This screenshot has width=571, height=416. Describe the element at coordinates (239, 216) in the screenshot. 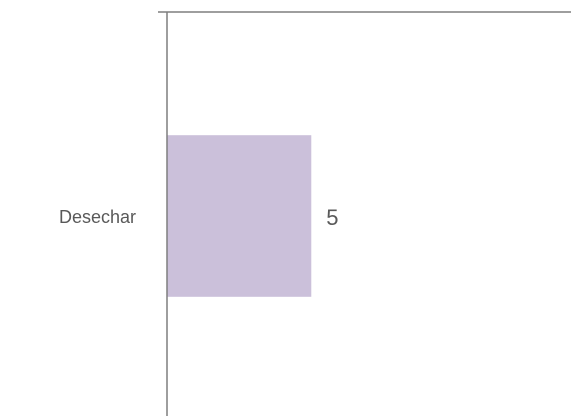

I see `bar` at that location.